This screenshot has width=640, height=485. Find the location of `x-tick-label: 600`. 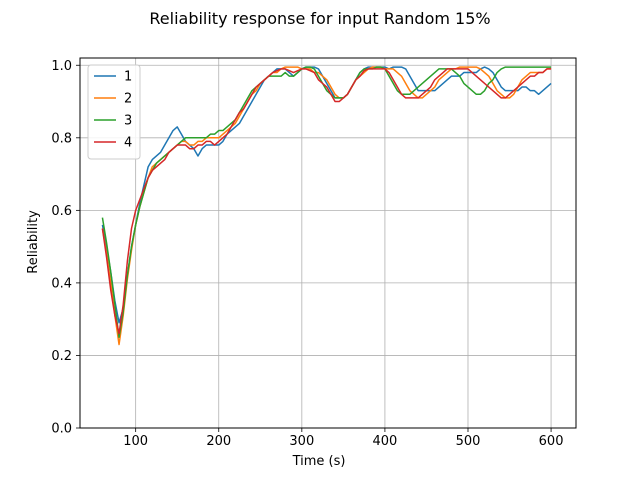

x-tick-label: 600 is located at coordinates (551, 441).